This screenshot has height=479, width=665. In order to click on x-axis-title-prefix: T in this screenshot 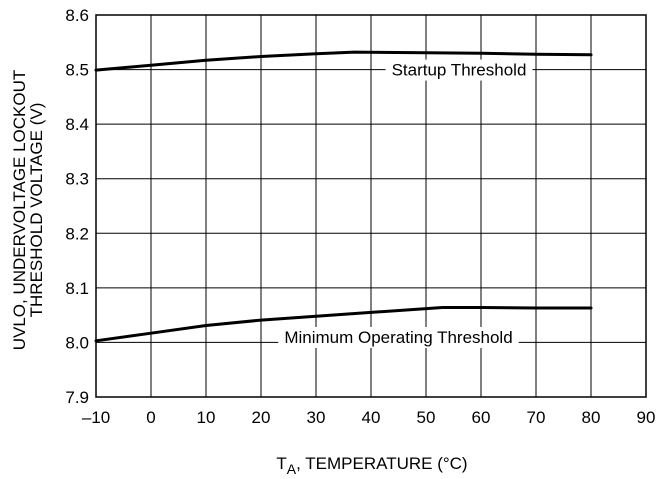, I will do `click(281, 463)`.